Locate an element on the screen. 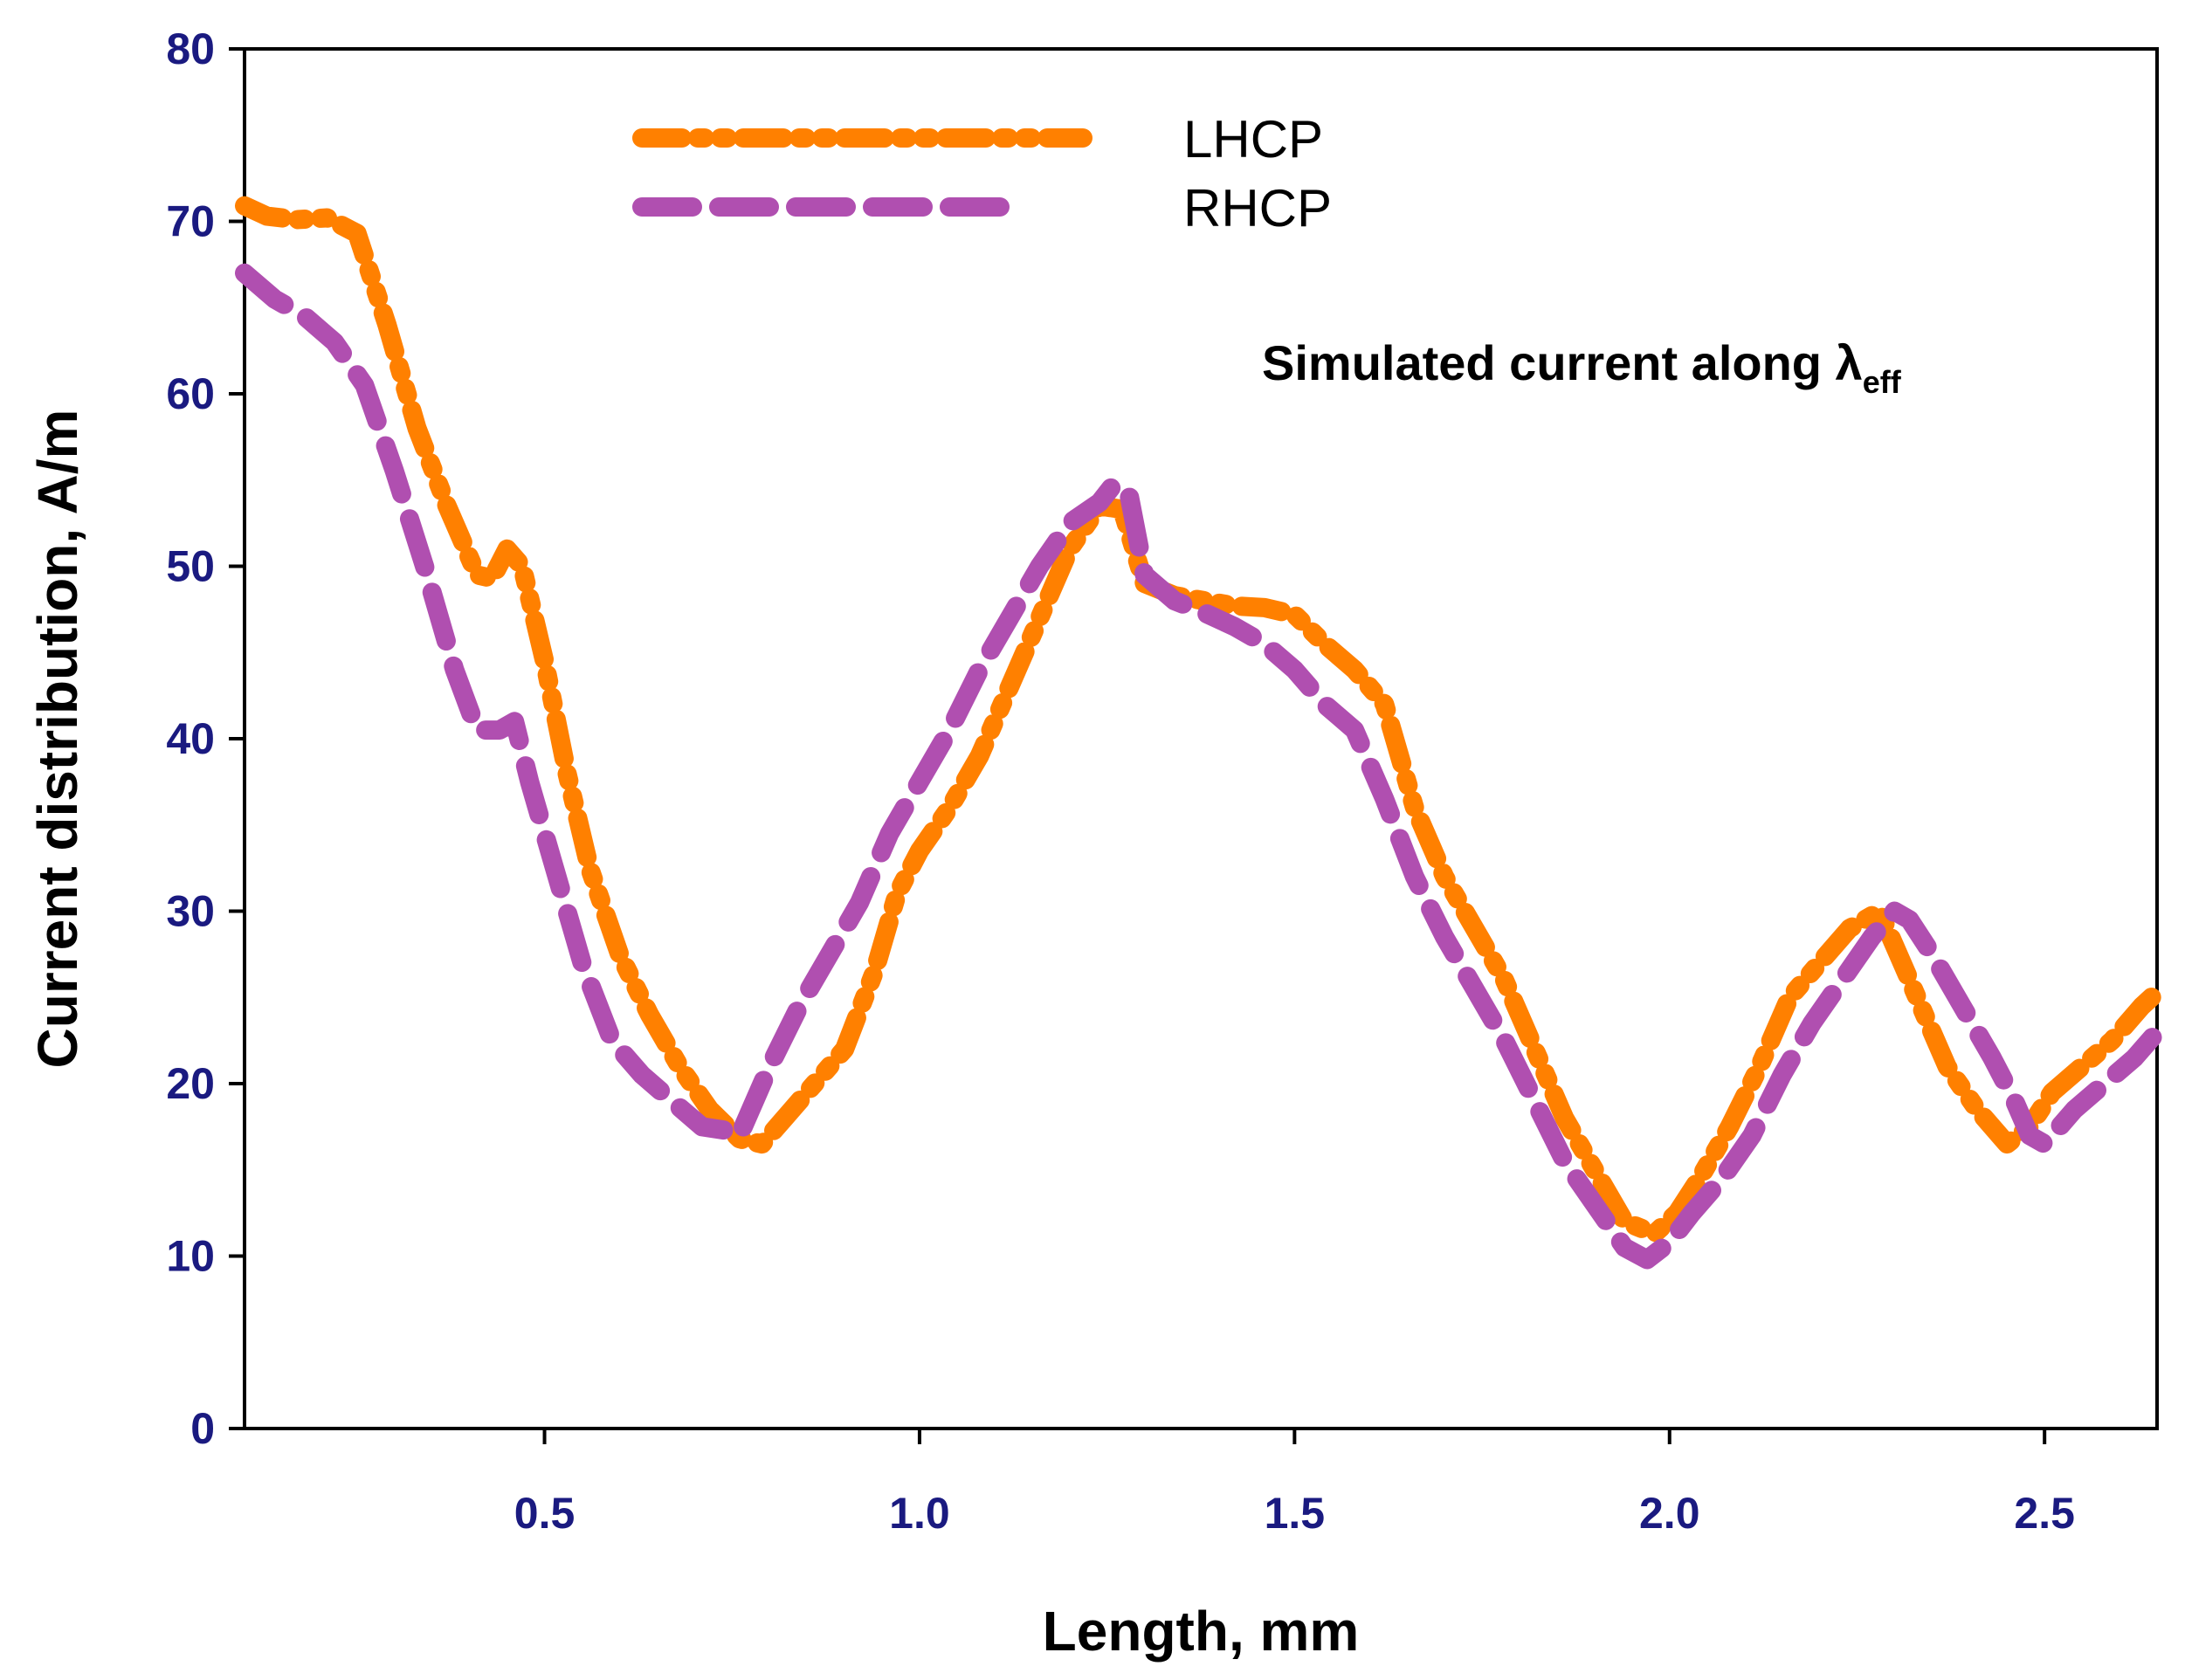 The height and width of the screenshot is (1680, 2185). legend-label-lhcp: LHCP is located at coordinates (1253, 139).